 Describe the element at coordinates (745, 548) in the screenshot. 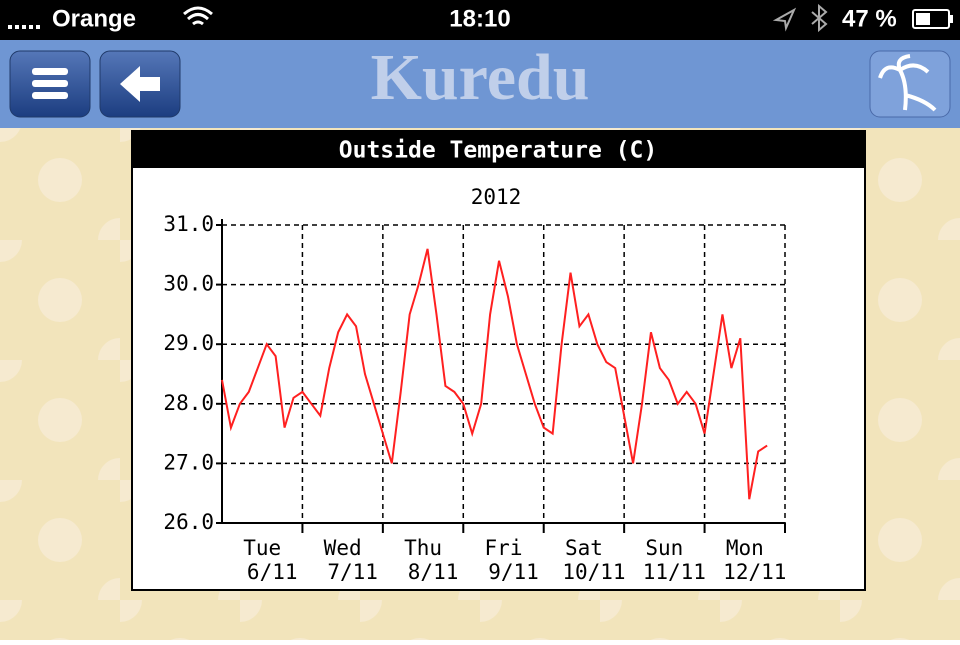

I see `x-tick-day: Mon` at that location.